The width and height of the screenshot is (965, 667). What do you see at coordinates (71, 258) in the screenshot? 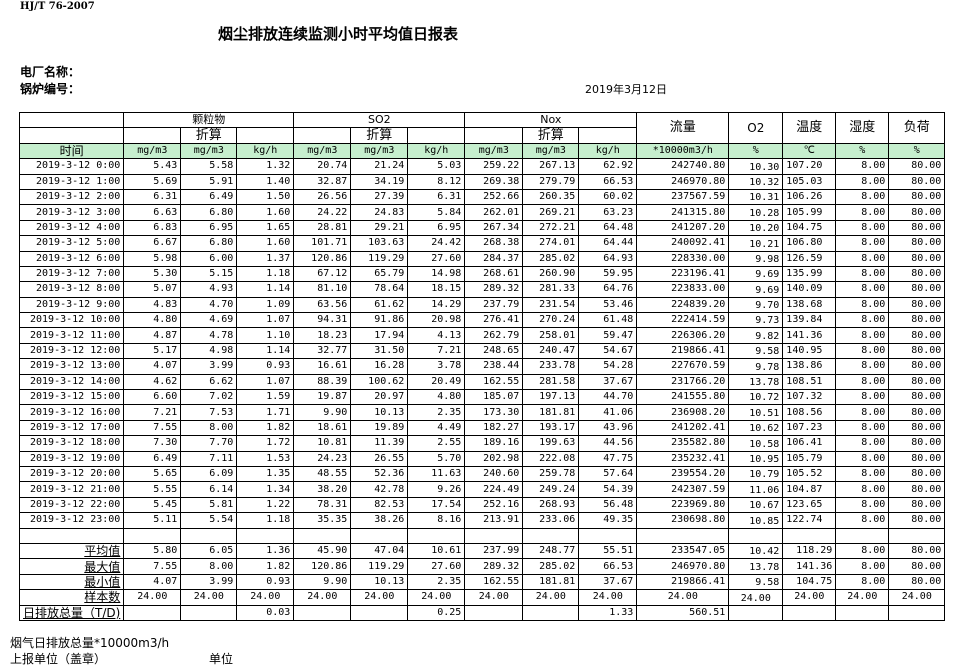
I see `time-cell: 2019-3-12 6:00` at bounding box center [71, 258].